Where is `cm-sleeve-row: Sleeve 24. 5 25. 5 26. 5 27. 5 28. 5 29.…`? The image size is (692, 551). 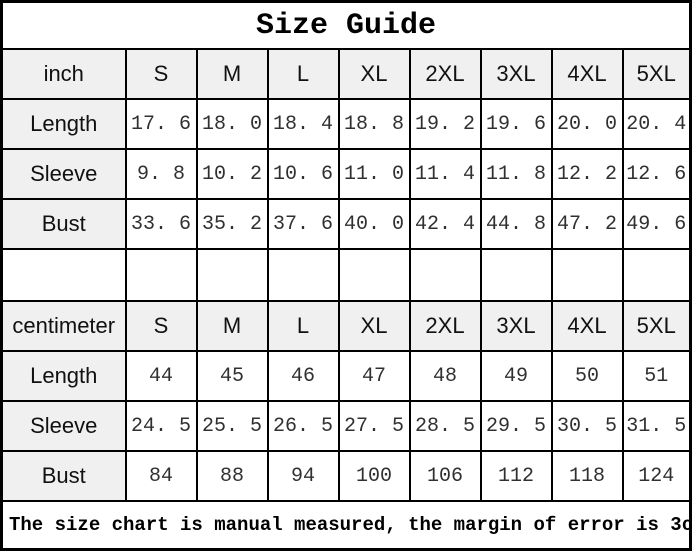 cm-sleeve-row: Sleeve 24. 5 25. 5 26. 5 27. 5 28. 5 29.… is located at coordinates (346, 426).